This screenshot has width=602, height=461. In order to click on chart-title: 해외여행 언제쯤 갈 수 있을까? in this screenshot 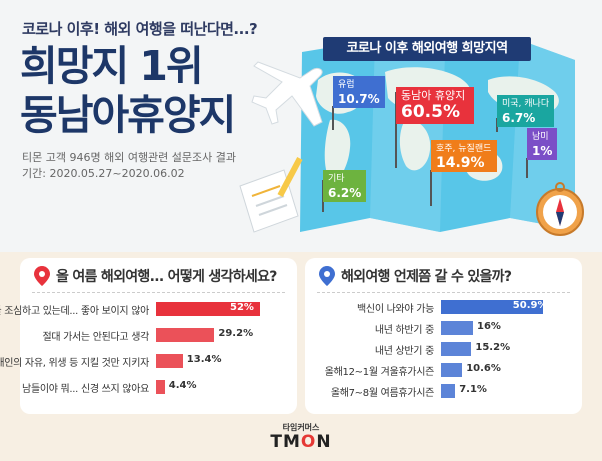, I will do `click(426, 277)`.